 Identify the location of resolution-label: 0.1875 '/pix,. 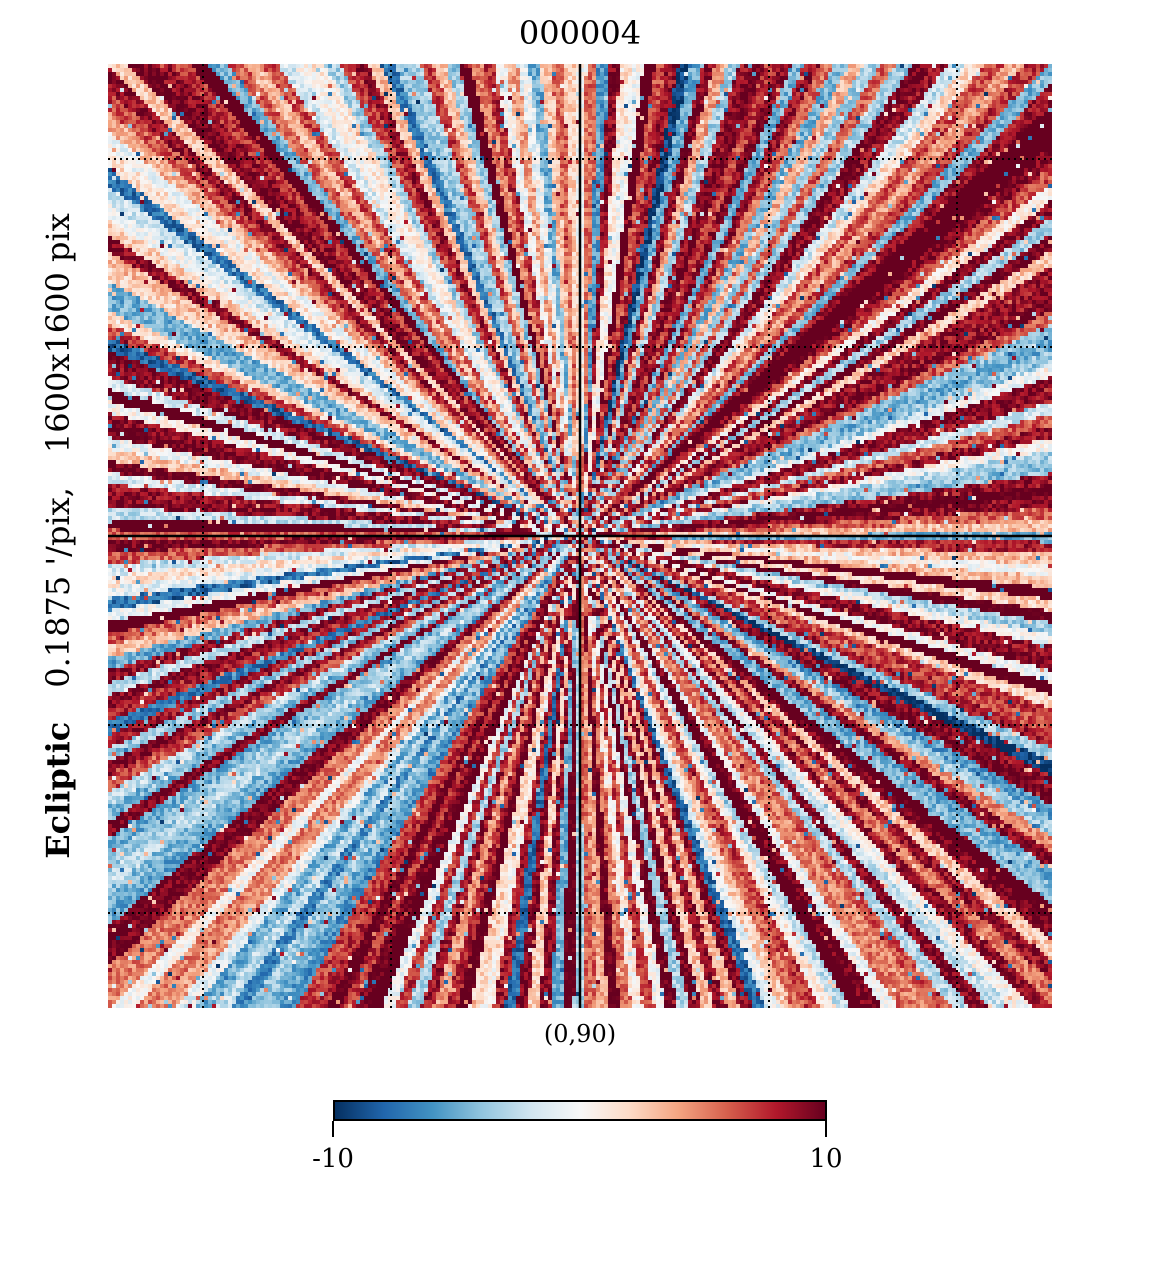
(58, 587).